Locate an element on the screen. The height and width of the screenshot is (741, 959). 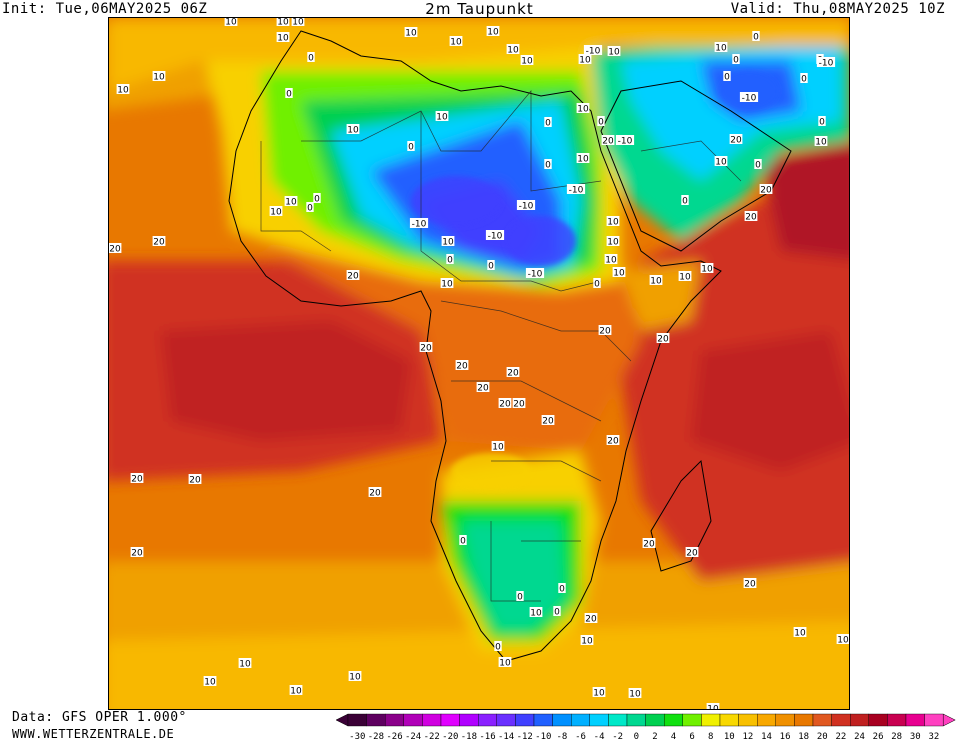
colorbar-tick-label: 16 is located at coordinates (785, 736).